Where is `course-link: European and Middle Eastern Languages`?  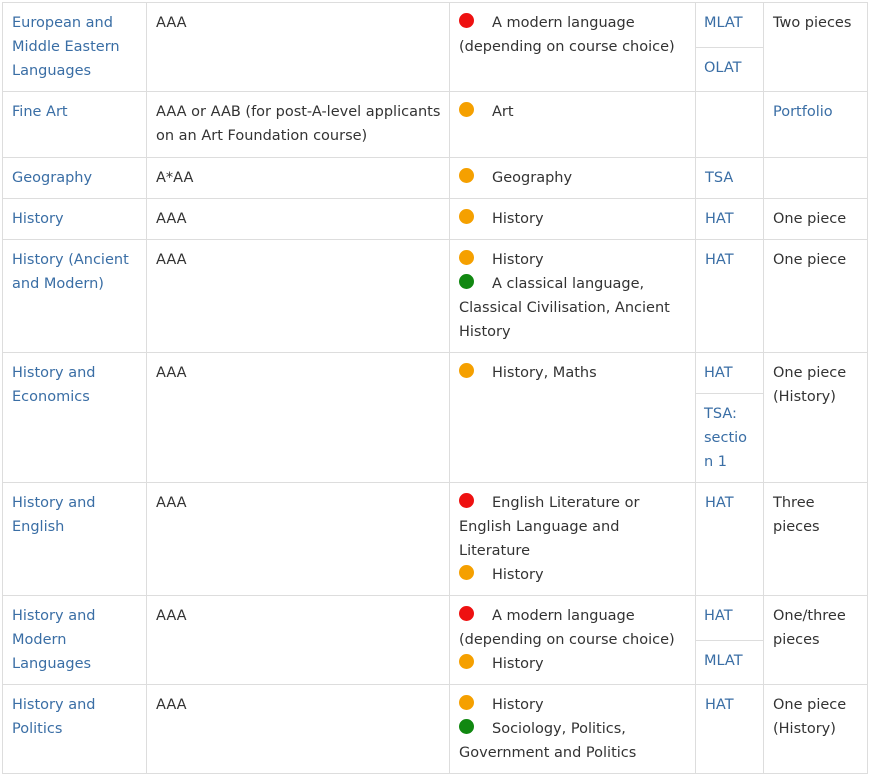 course-link: European and Middle Eastern Languages is located at coordinates (66, 47).